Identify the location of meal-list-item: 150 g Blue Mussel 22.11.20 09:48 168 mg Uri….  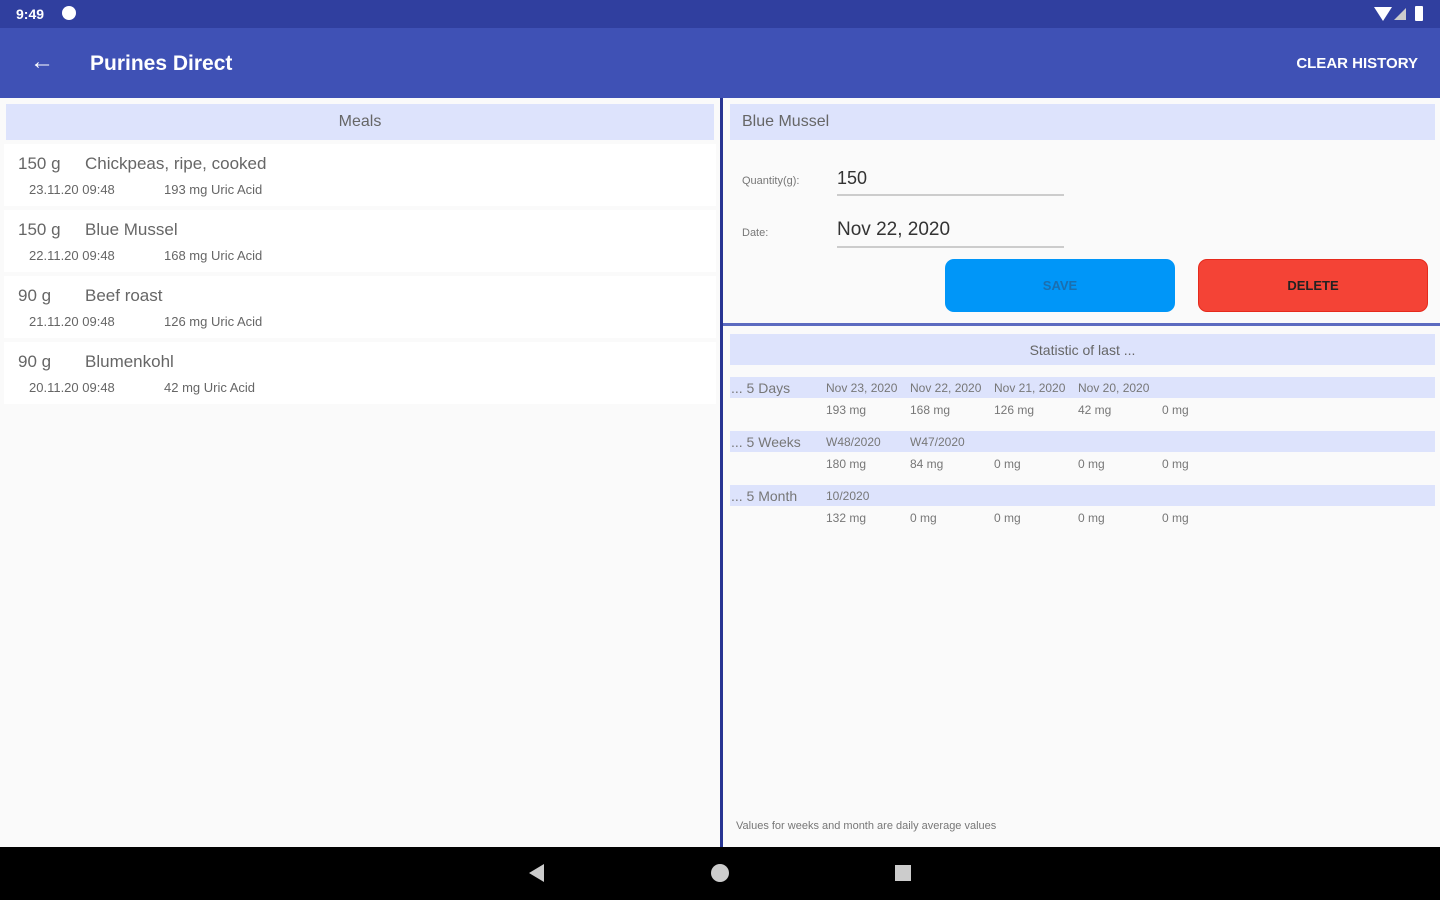
(360, 241).